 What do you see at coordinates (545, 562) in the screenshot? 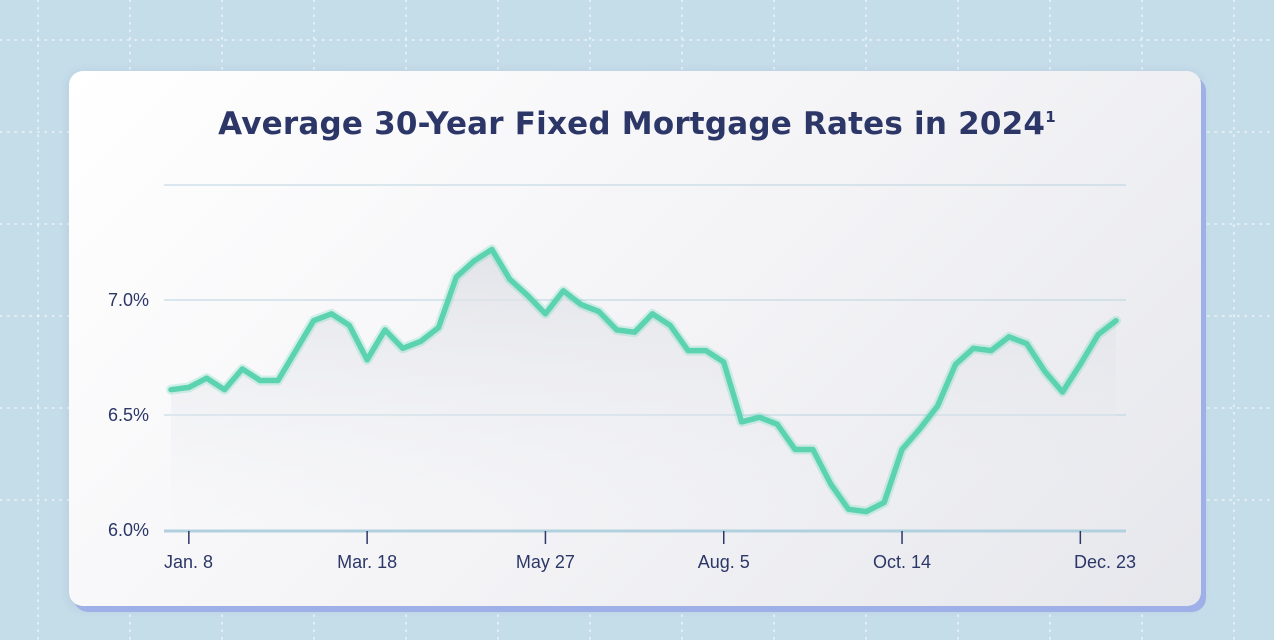
I see `x-axis-tick-label: May 27` at bounding box center [545, 562].